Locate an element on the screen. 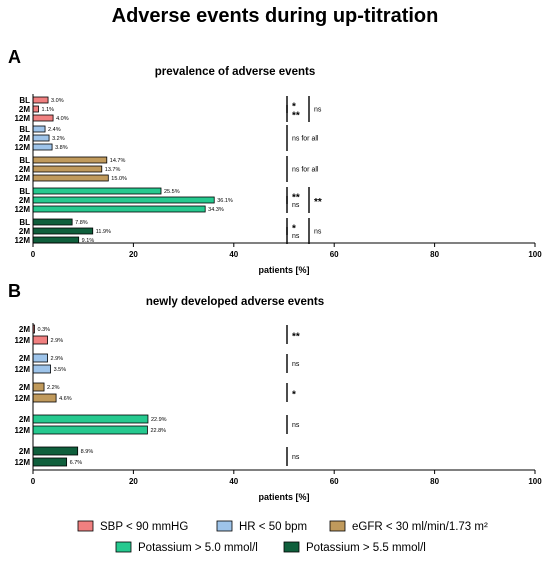  legend-item-sbp: SBP < 90 mmHG is located at coordinates (132, 526).